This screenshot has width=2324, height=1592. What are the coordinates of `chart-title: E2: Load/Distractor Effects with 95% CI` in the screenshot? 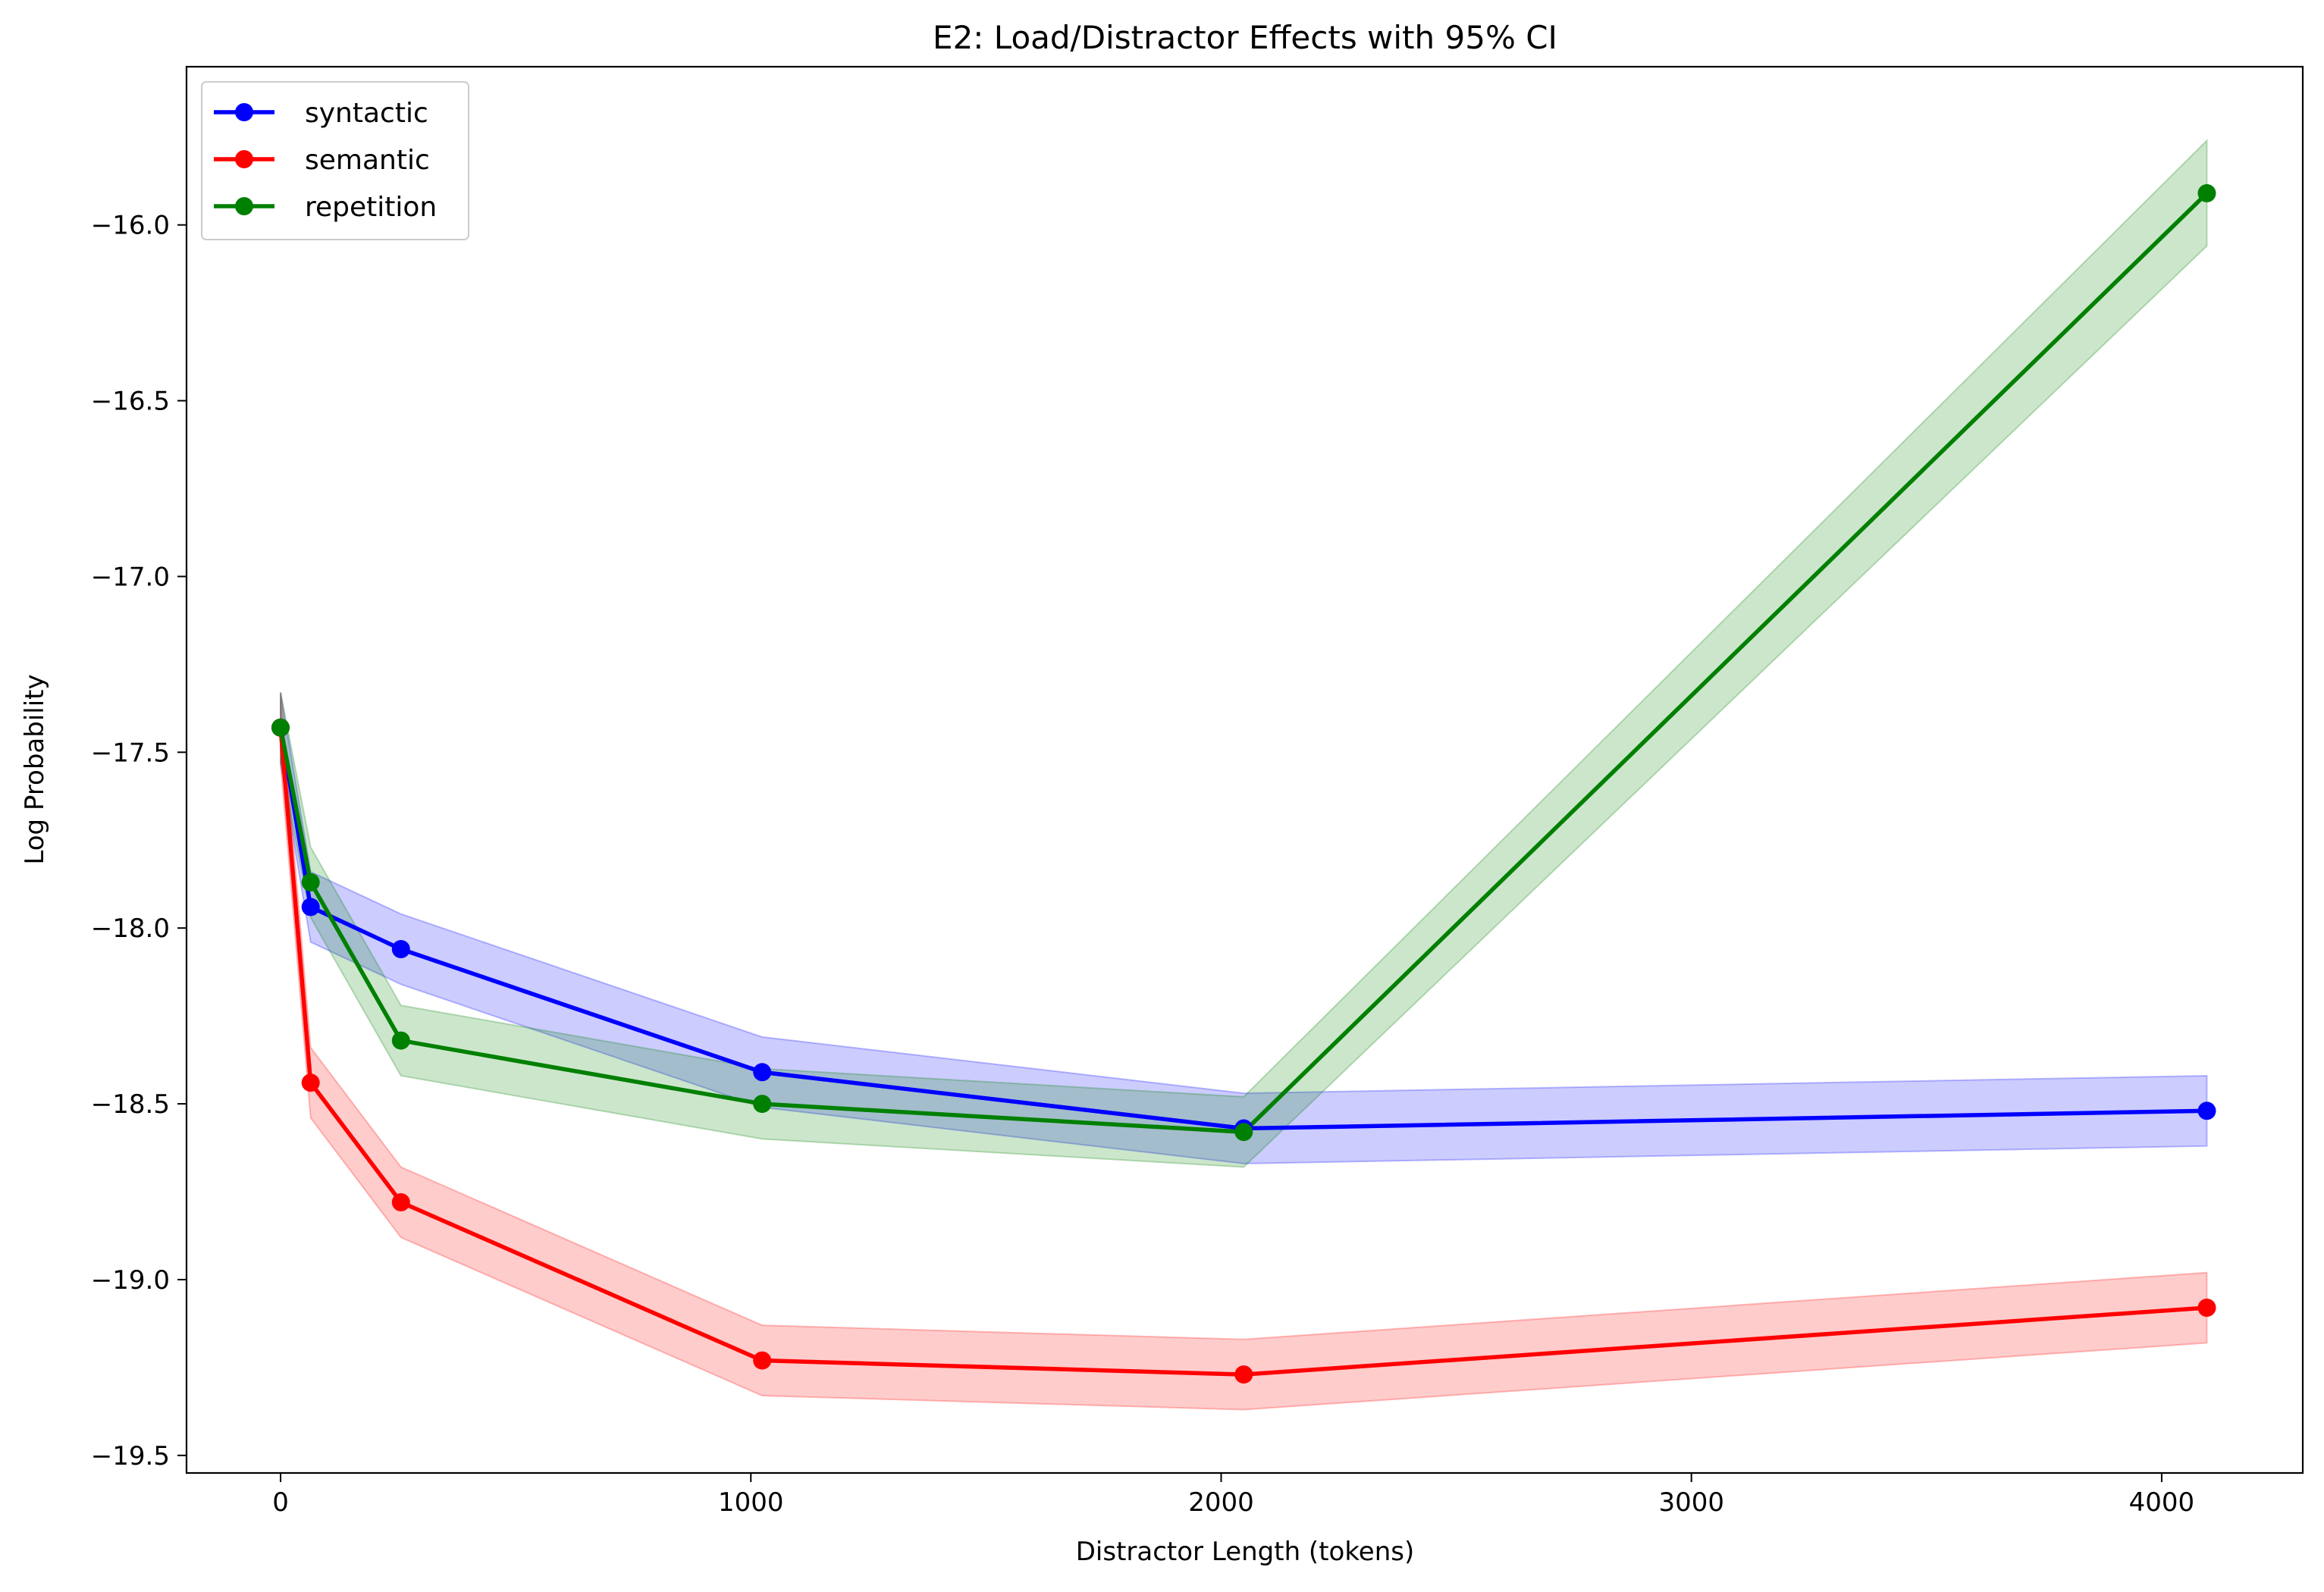 It's located at (1245, 37).